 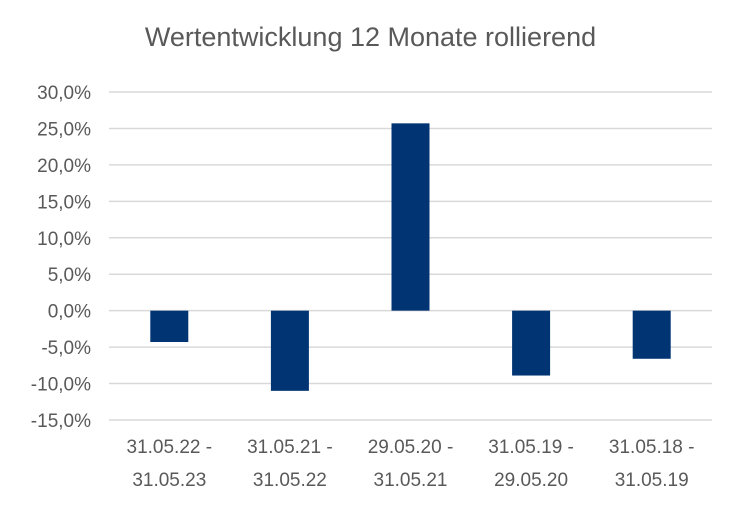 What do you see at coordinates (66, 348) in the screenshot?
I see `y-tick-label: -5,0%` at bounding box center [66, 348].